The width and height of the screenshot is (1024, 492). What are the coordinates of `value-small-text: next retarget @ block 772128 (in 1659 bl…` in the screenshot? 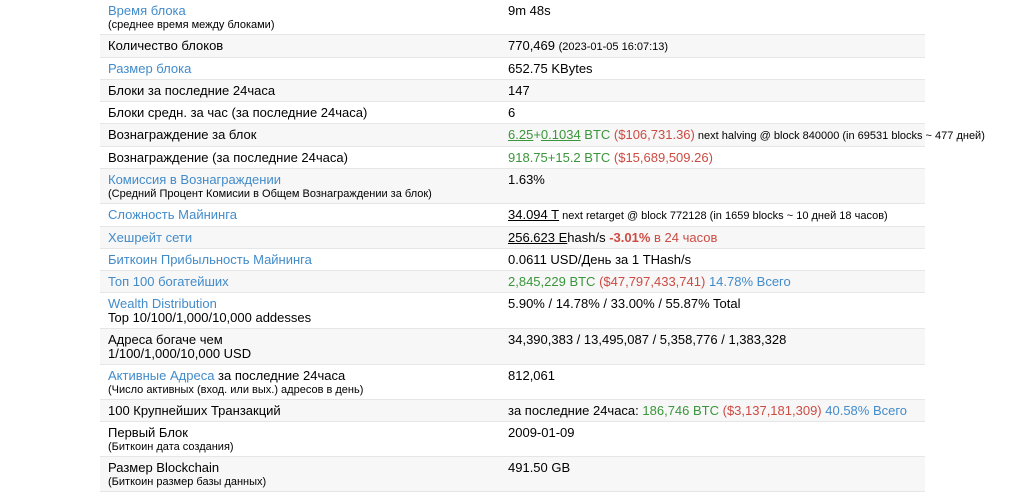 It's located at (723, 216).